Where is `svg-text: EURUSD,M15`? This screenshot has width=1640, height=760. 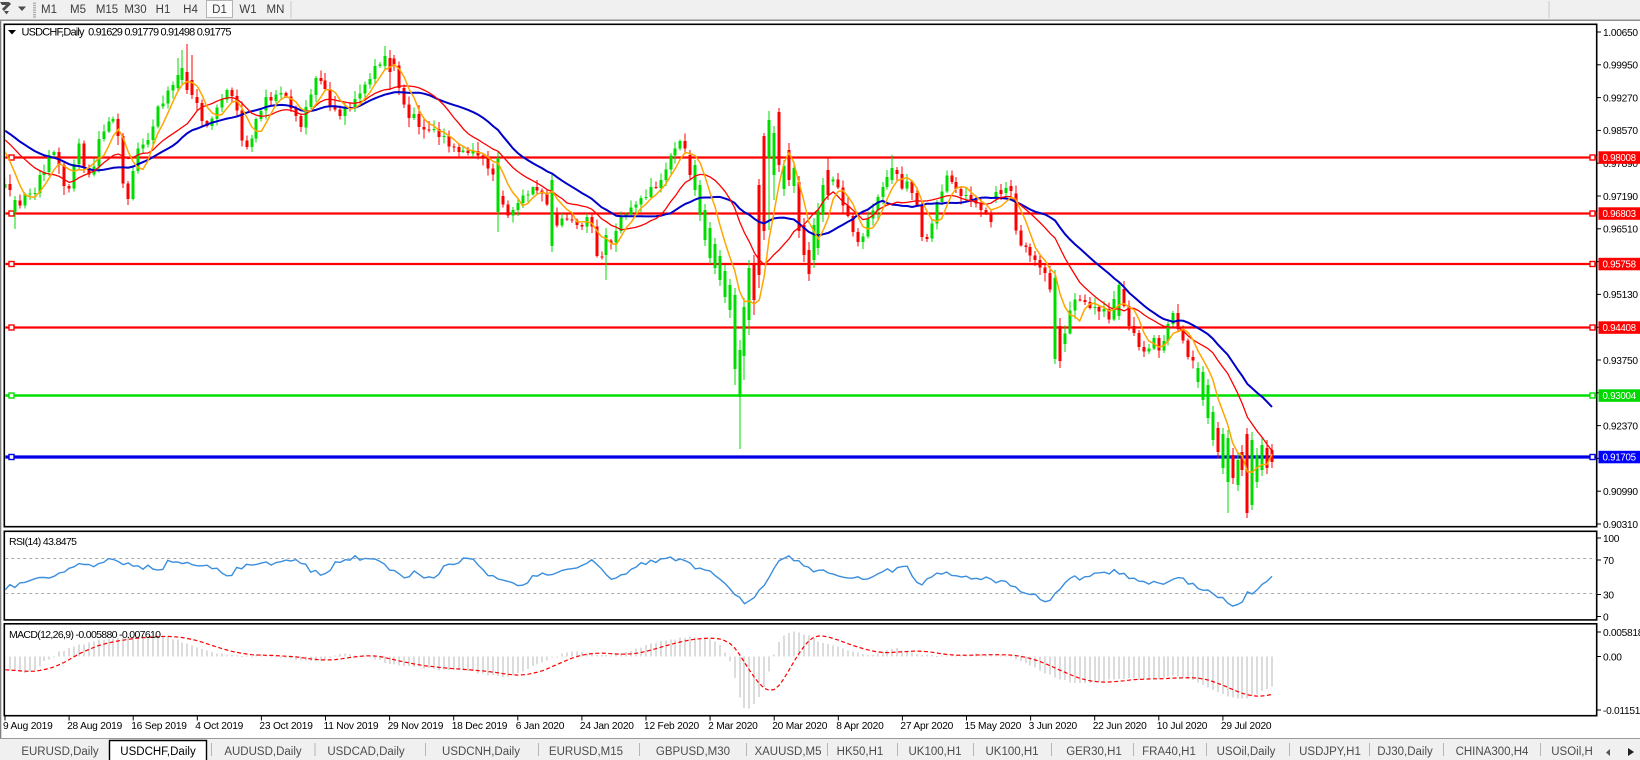 svg-text: EURUSD,M15 is located at coordinates (586, 752).